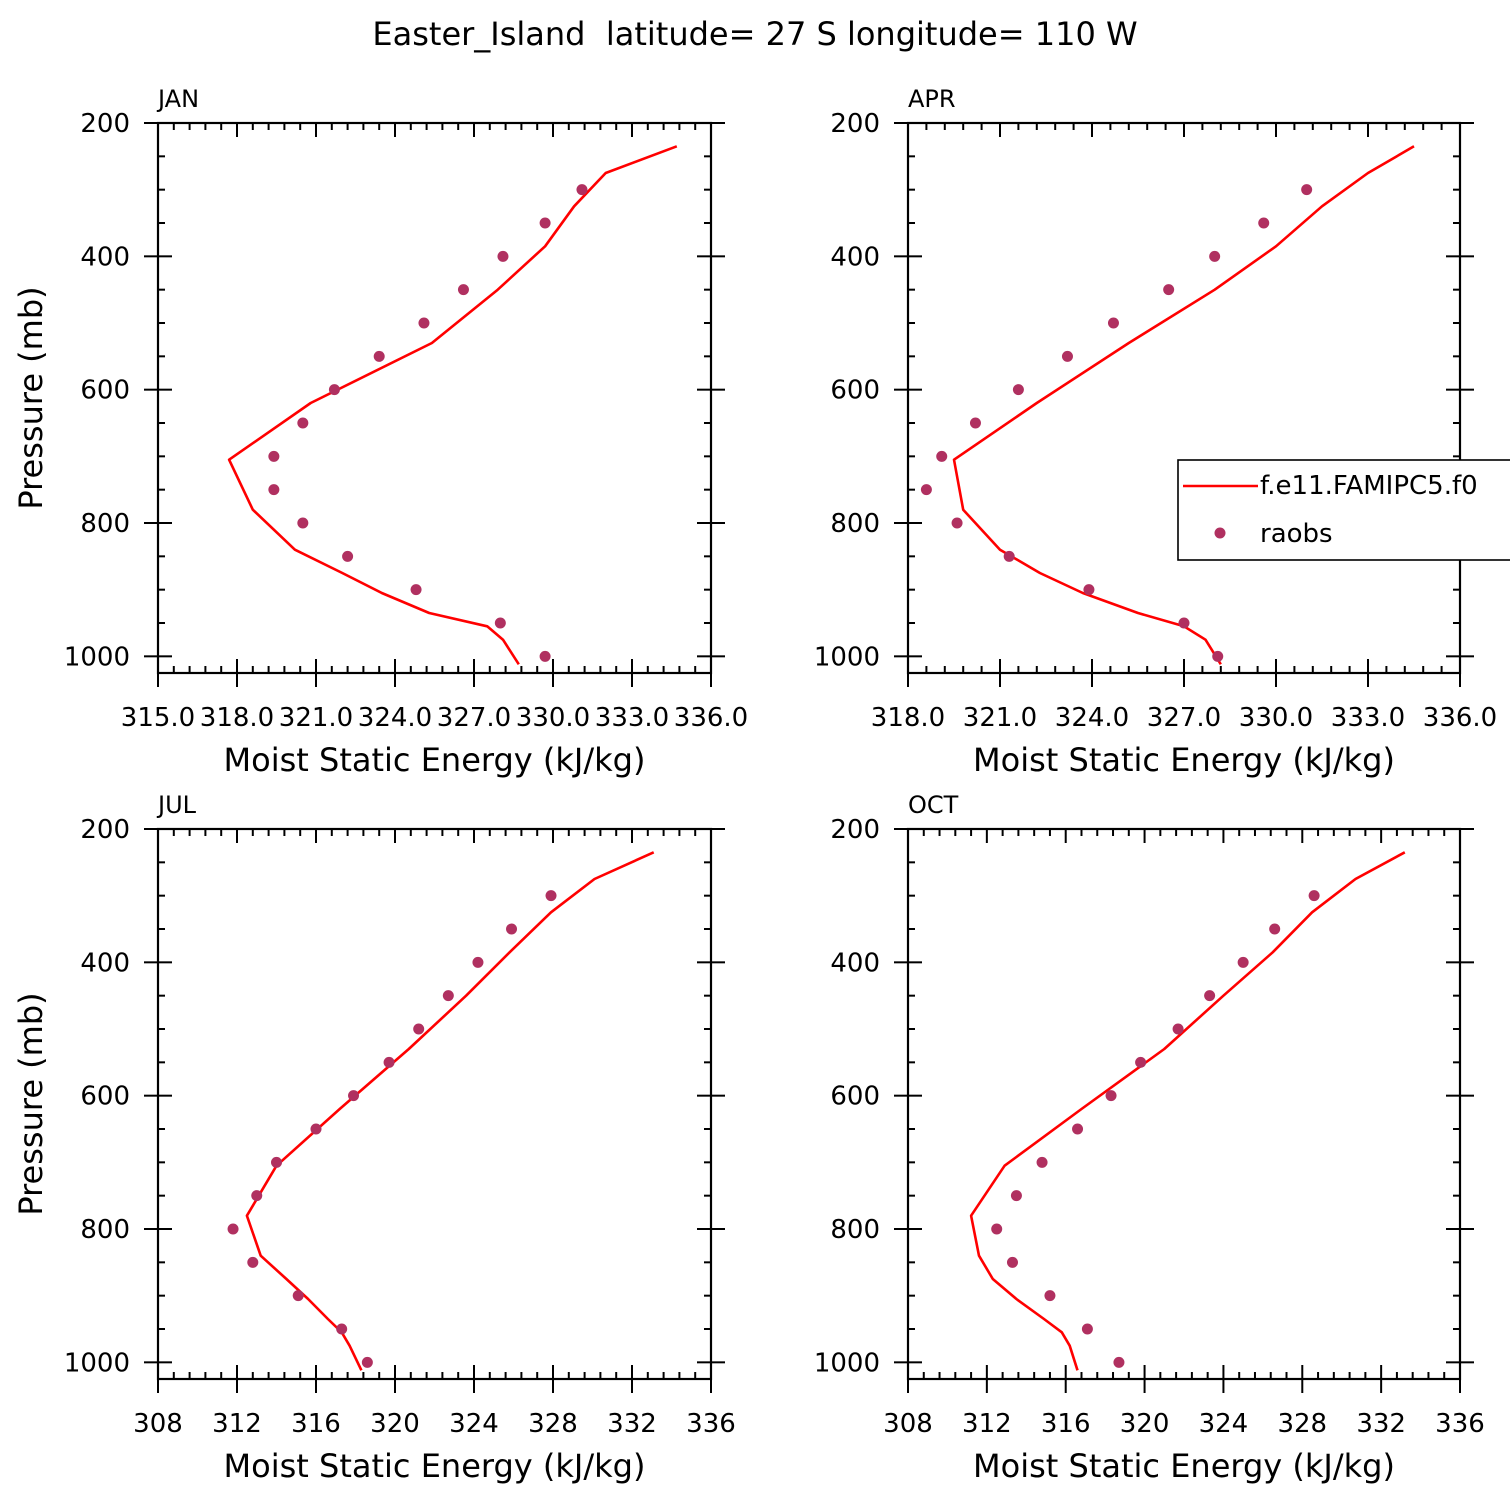 The width and height of the screenshot is (1510, 1510). I want to click on legend-model-label: f.e11.FAMIPC5.f0, so click(1369, 486).